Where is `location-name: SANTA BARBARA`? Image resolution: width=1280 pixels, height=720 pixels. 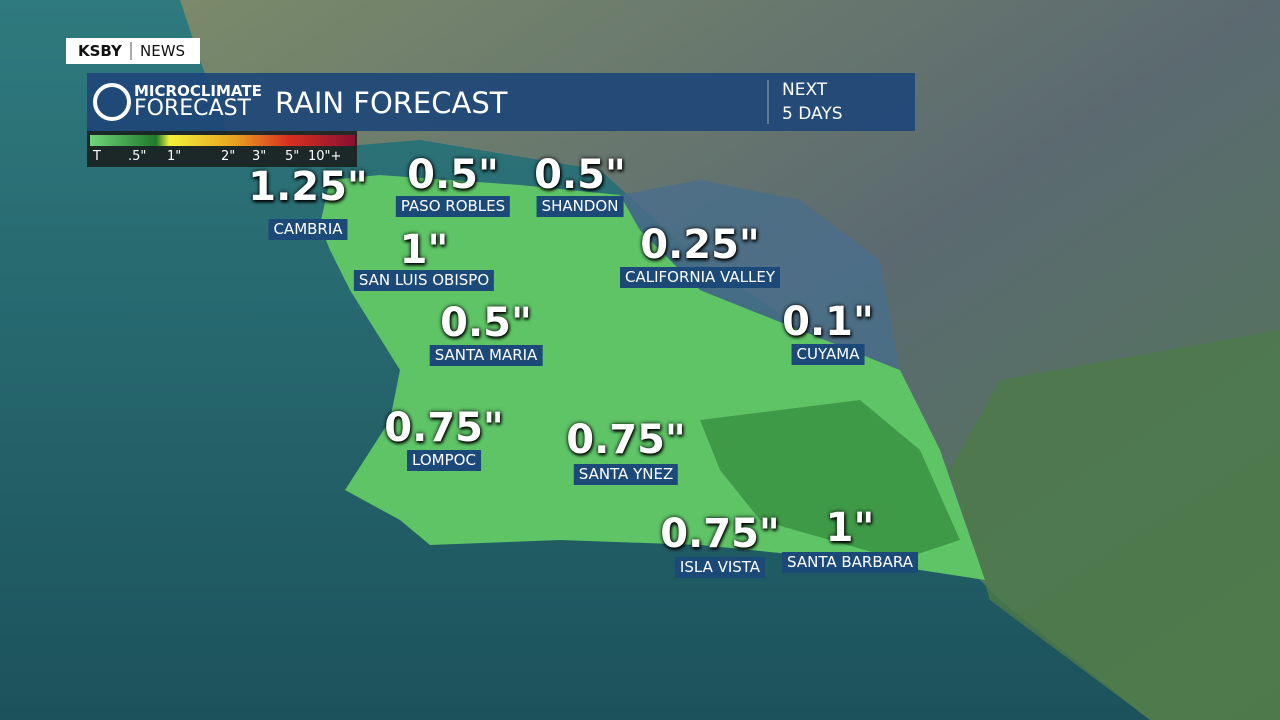
location-name: SANTA BARBARA is located at coordinates (850, 562).